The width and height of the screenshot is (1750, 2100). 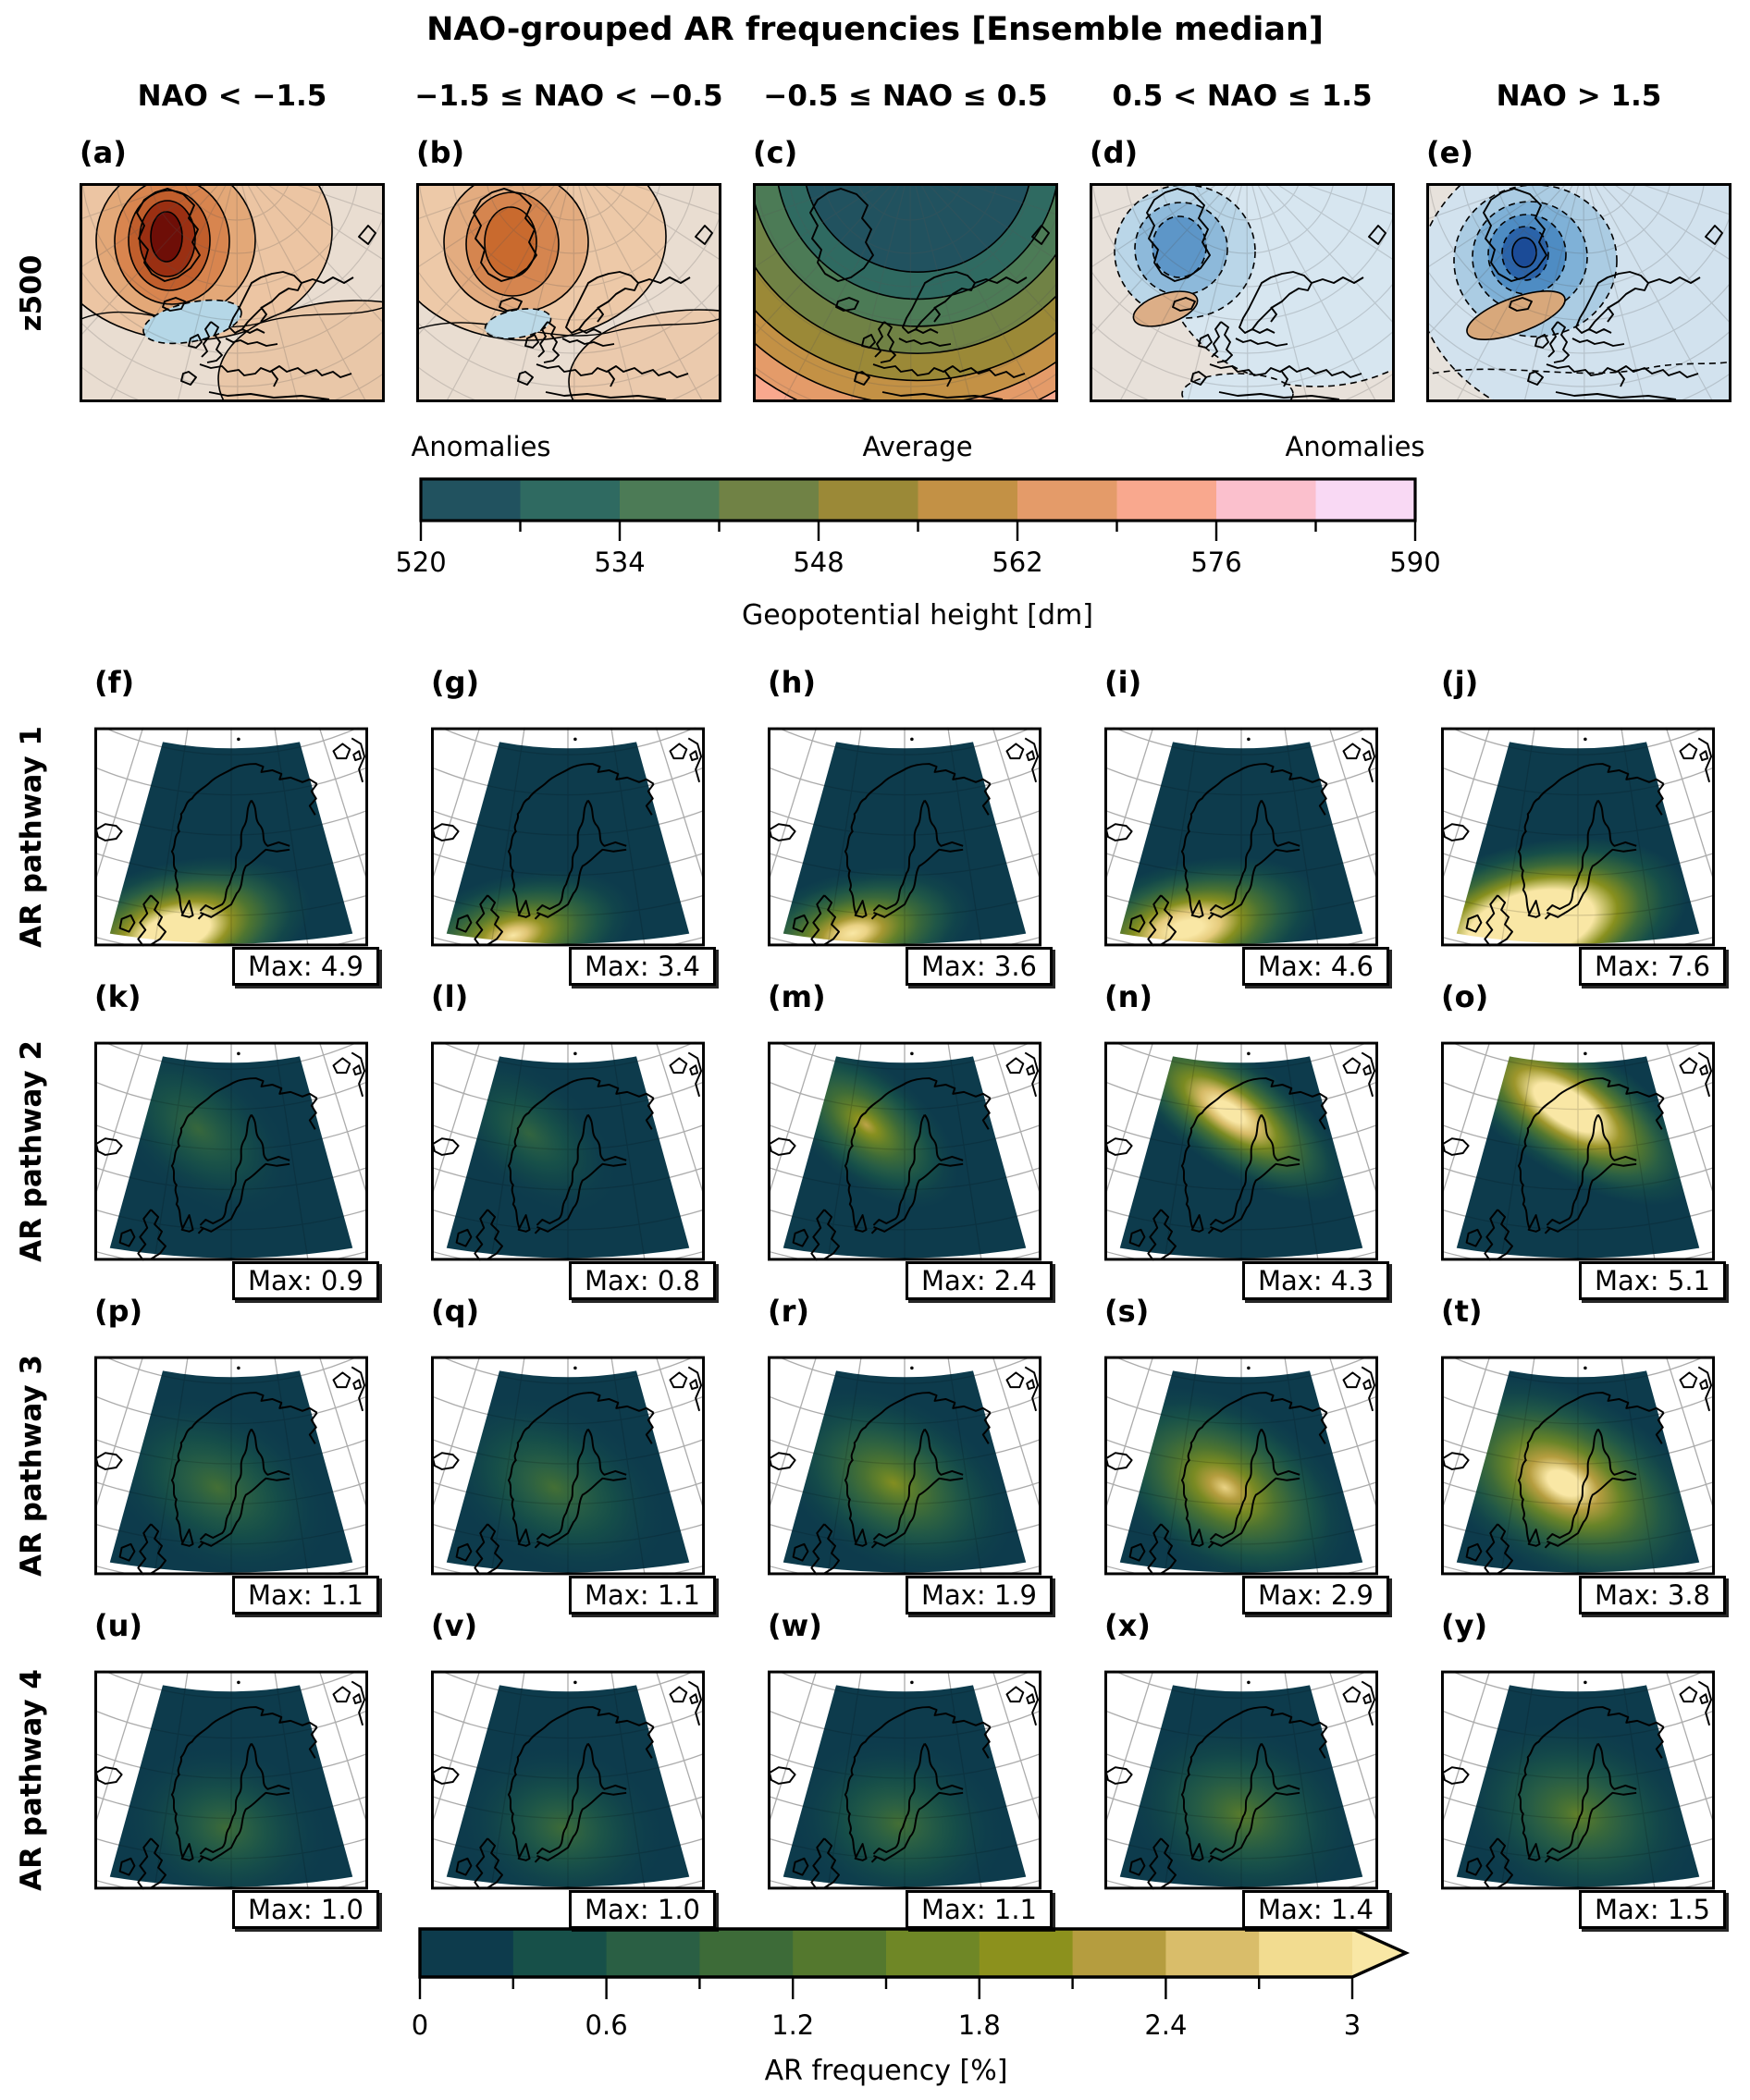 I want to click on panel-letter-t: (t), so click(x=1462, y=1311).